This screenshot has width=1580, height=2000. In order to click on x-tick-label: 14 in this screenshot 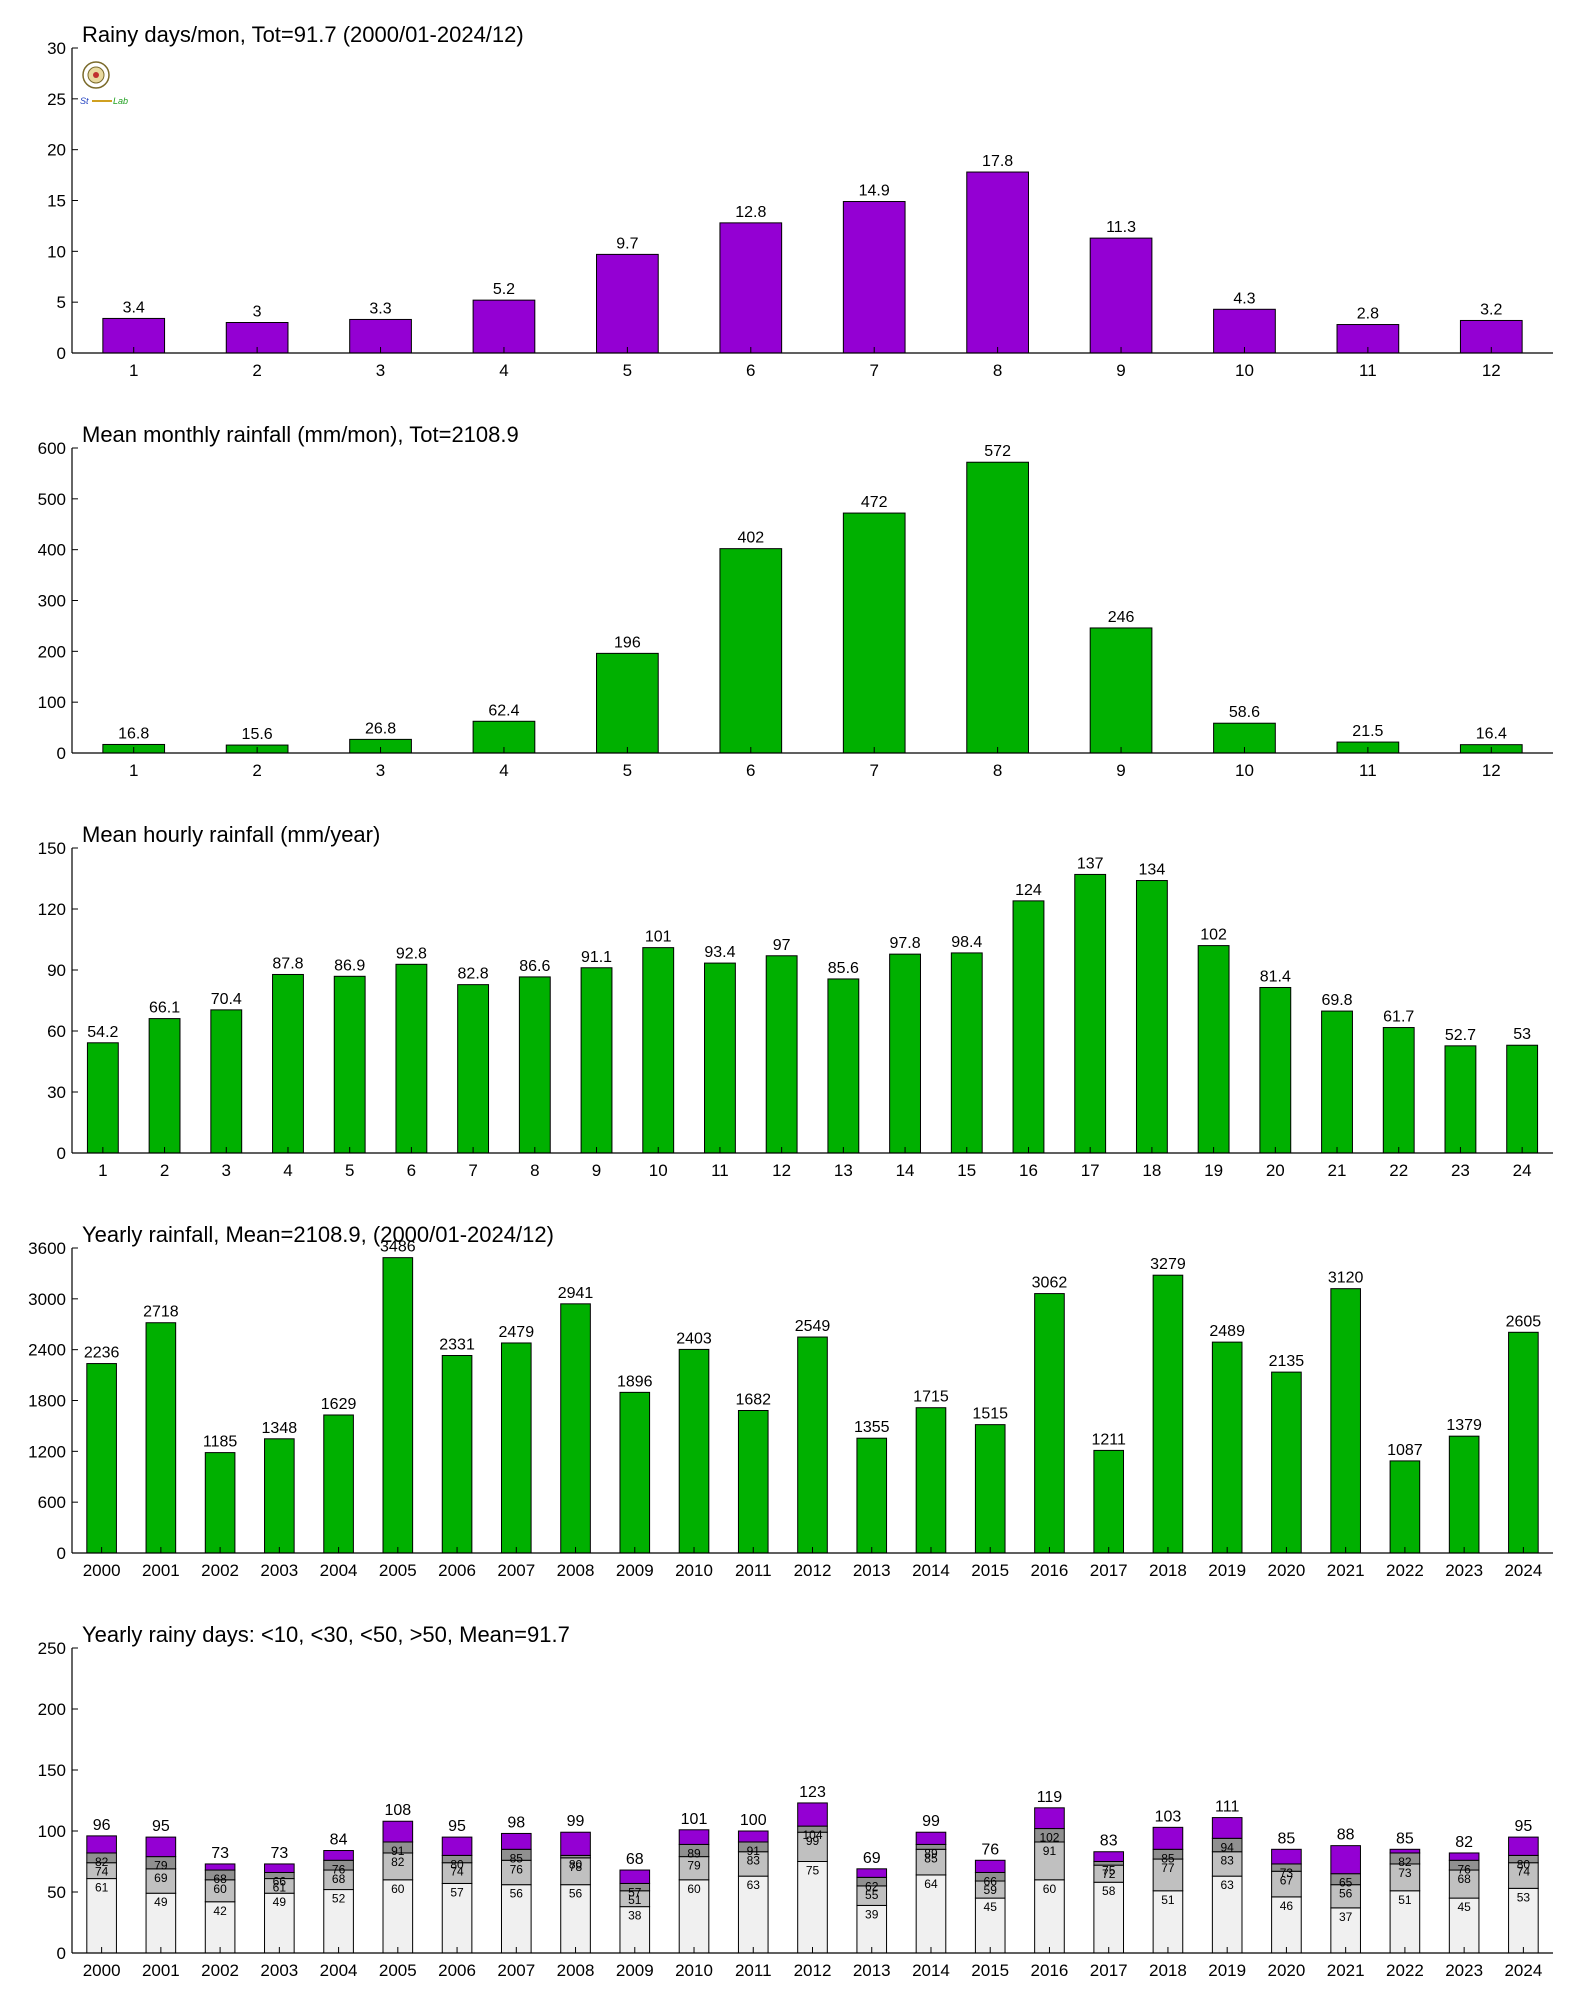, I will do `click(905, 1170)`.